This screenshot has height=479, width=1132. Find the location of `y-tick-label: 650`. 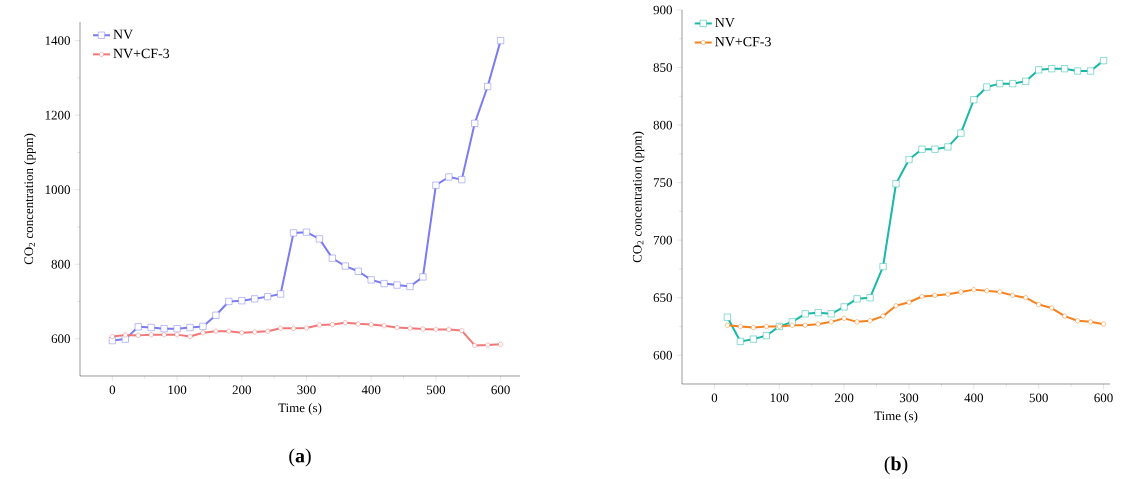

y-tick-label: 650 is located at coordinates (662, 298).